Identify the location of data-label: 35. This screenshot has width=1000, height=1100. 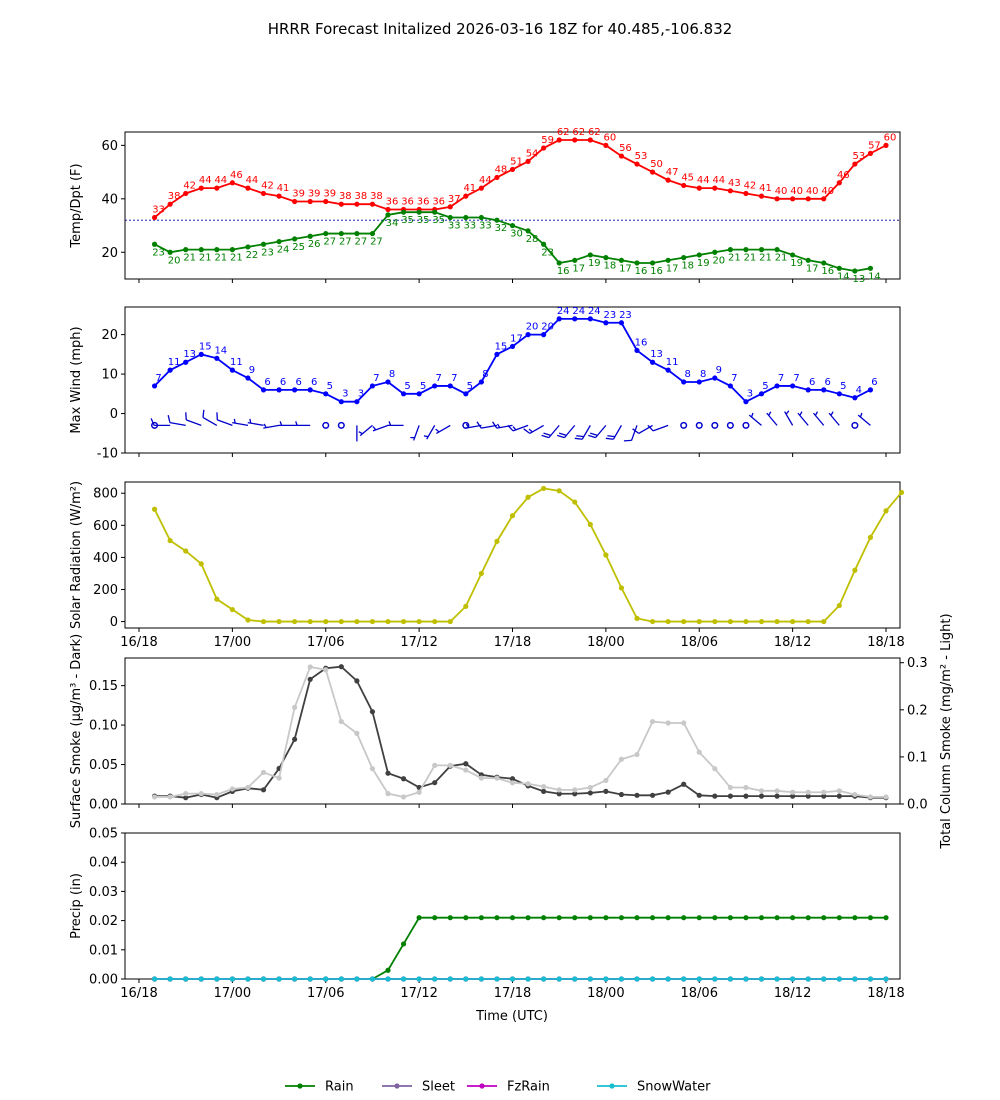
(423, 220).